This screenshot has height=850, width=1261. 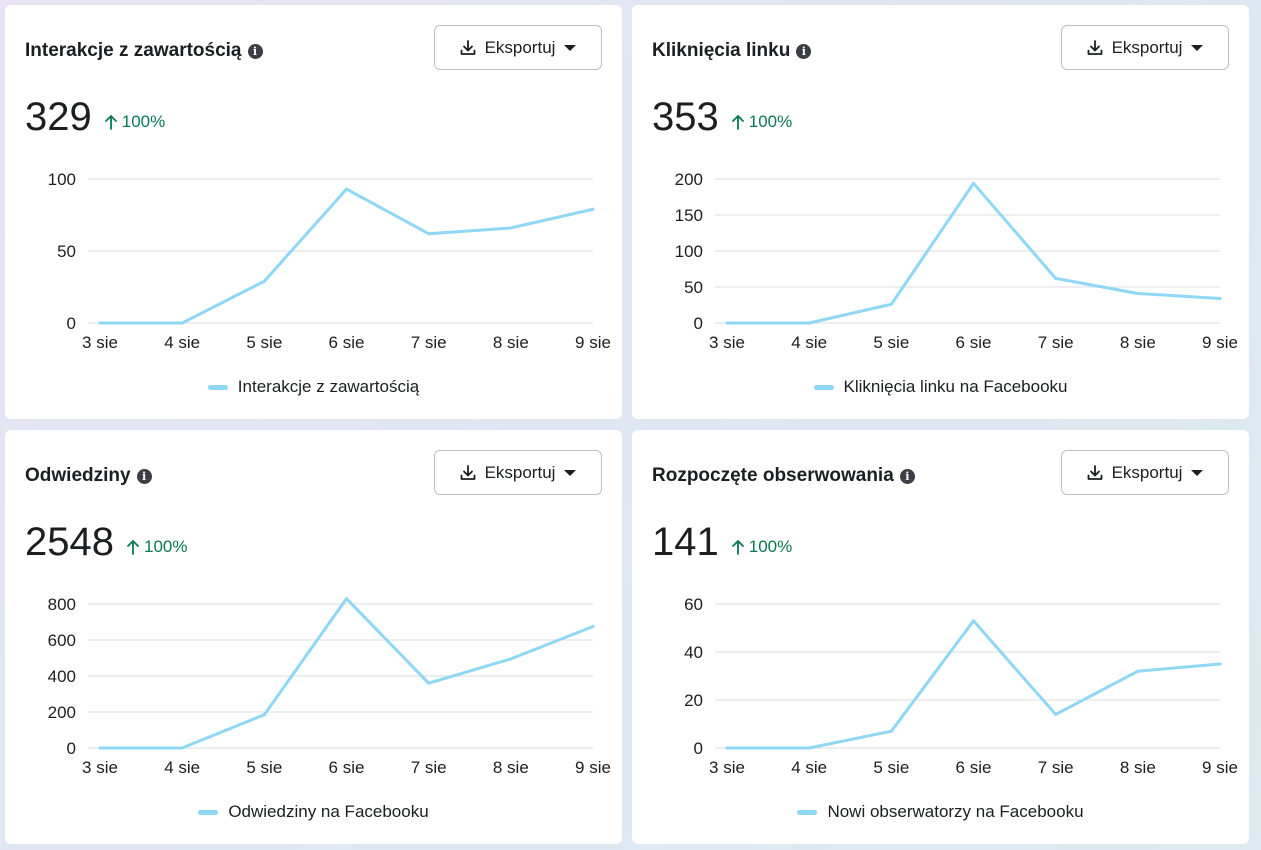 What do you see at coordinates (328, 386) in the screenshot?
I see `legend-label: Interakcje z zawartością` at bounding box center [328, 386].